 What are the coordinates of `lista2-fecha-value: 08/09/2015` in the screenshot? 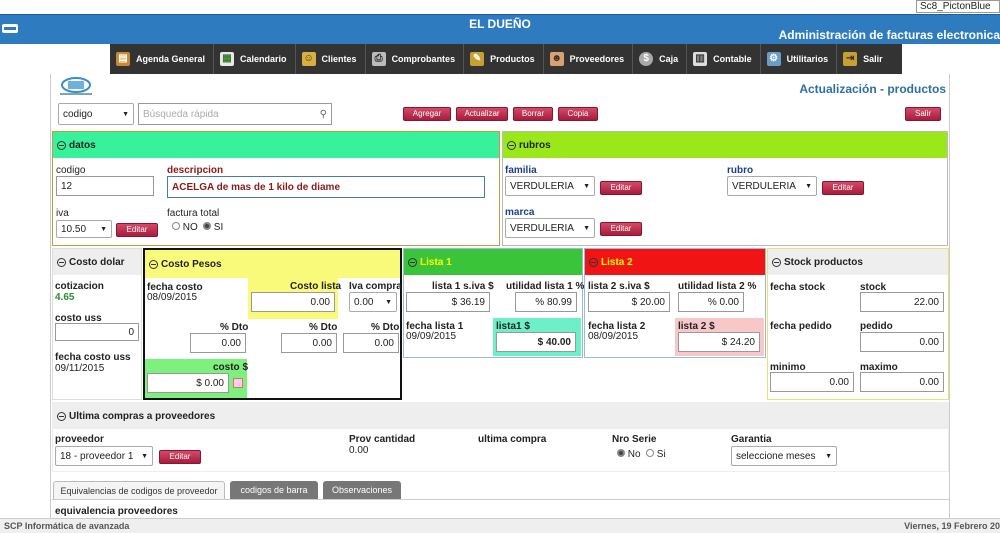 It's located at (613, 336).